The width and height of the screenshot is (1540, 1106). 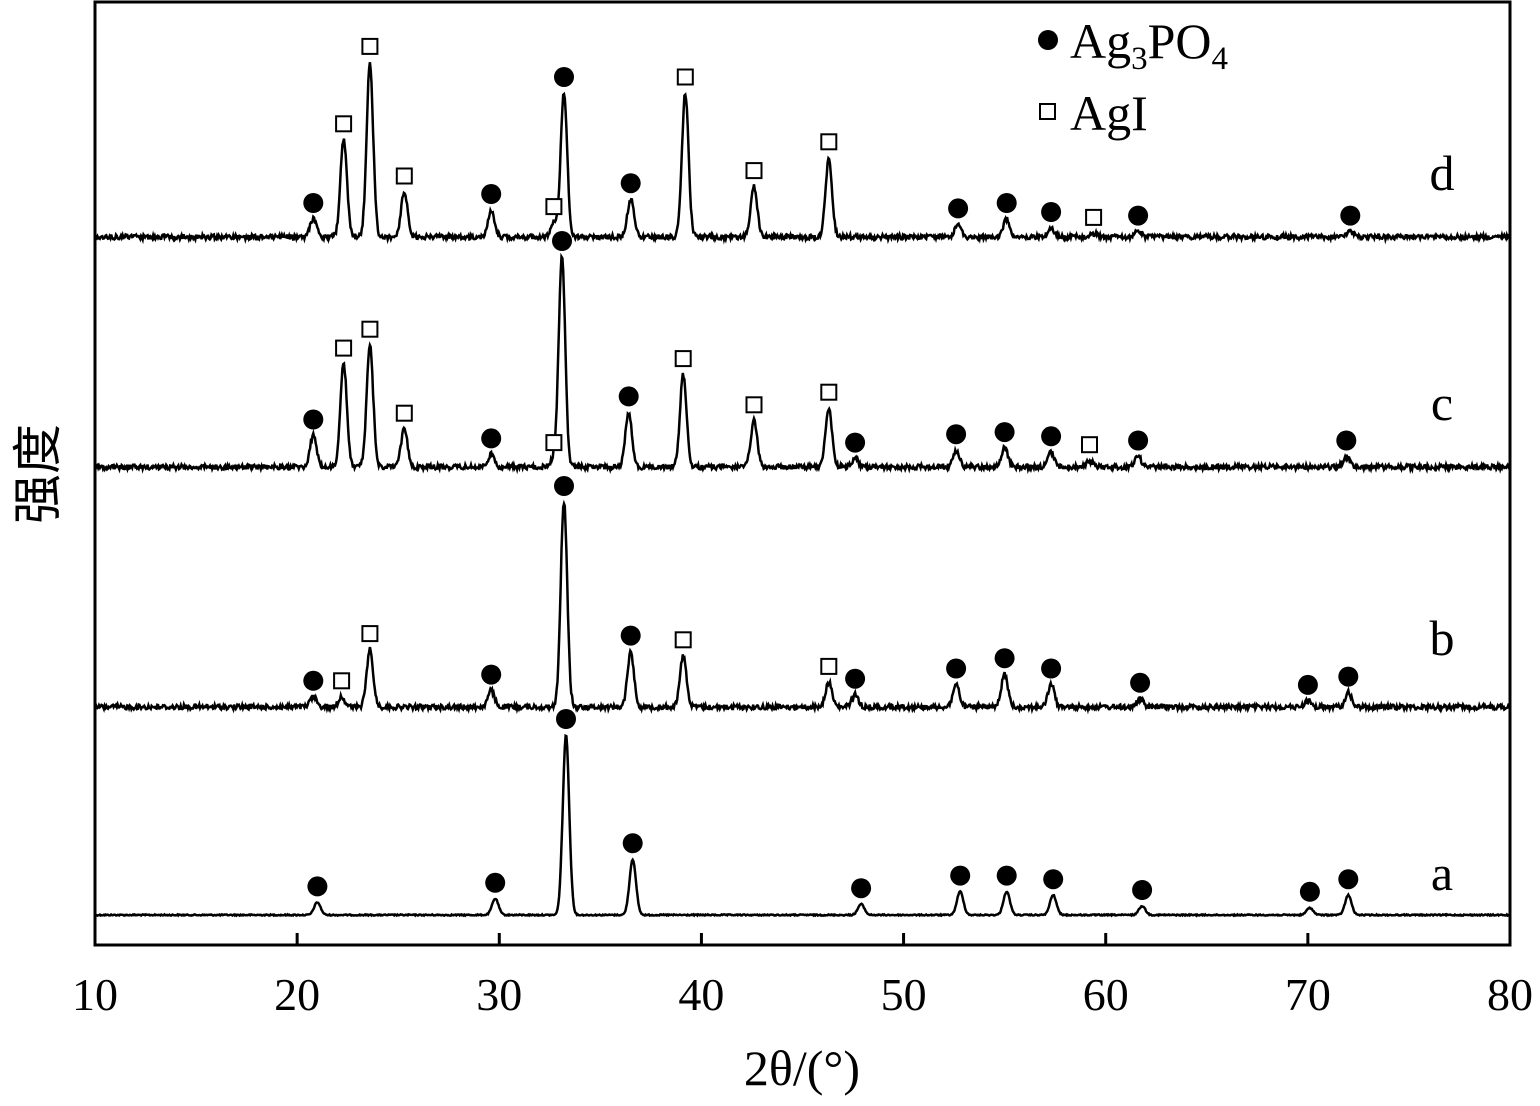 What do you see at coordinates (1442, 523) in the screenshot?
I see `curve-labels: a b c d` at bounding box center [1442, 523].